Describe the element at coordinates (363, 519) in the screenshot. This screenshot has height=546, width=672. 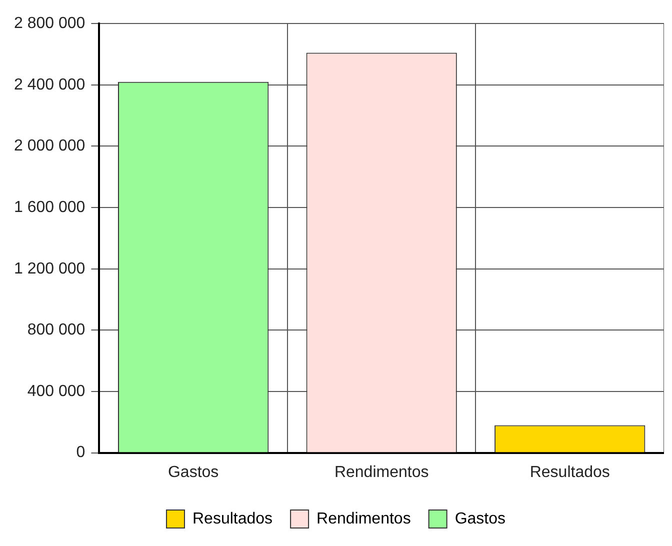
I see `legend-label: Rendimentos` at that location.